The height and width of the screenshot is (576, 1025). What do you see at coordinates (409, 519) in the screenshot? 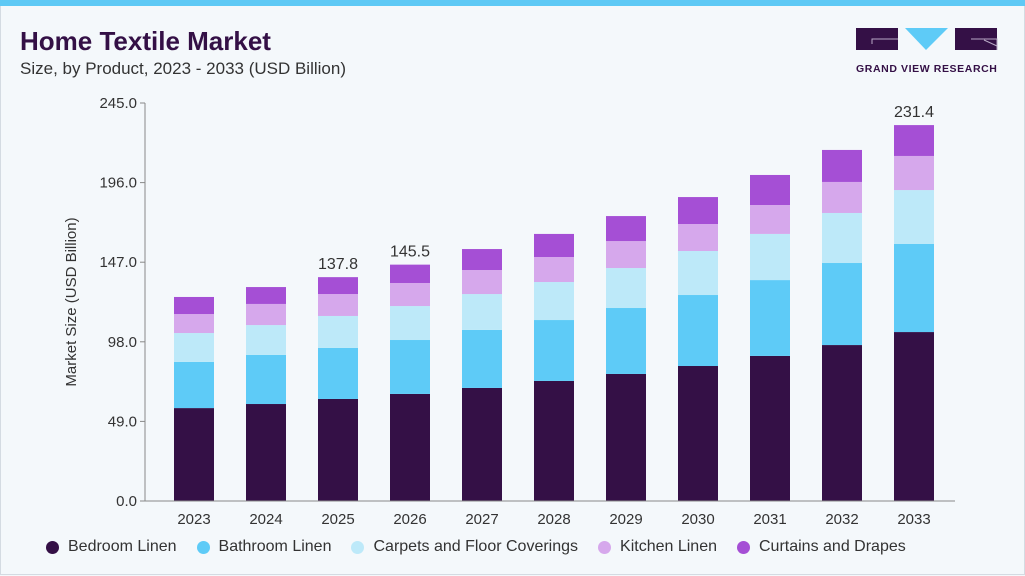
I see `x-tick-label: 2026` at bounding box center [409, 519].